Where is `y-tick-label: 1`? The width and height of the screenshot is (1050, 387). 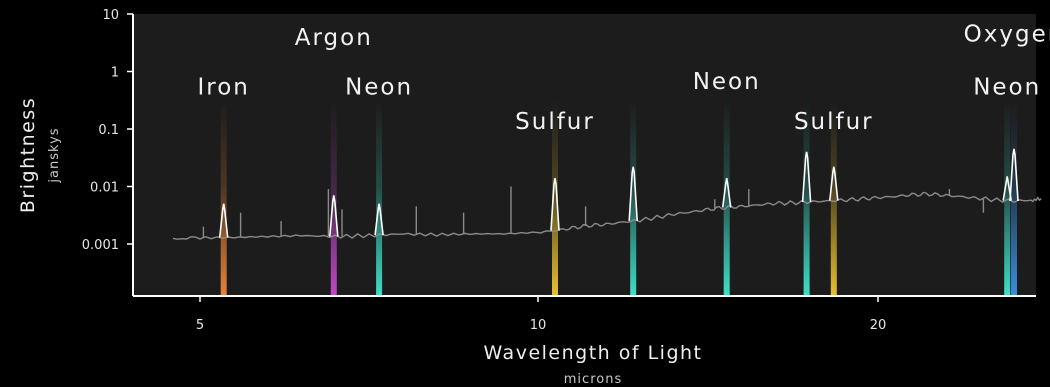
y-tick-label: 1 is located at coordinates (115, 73).